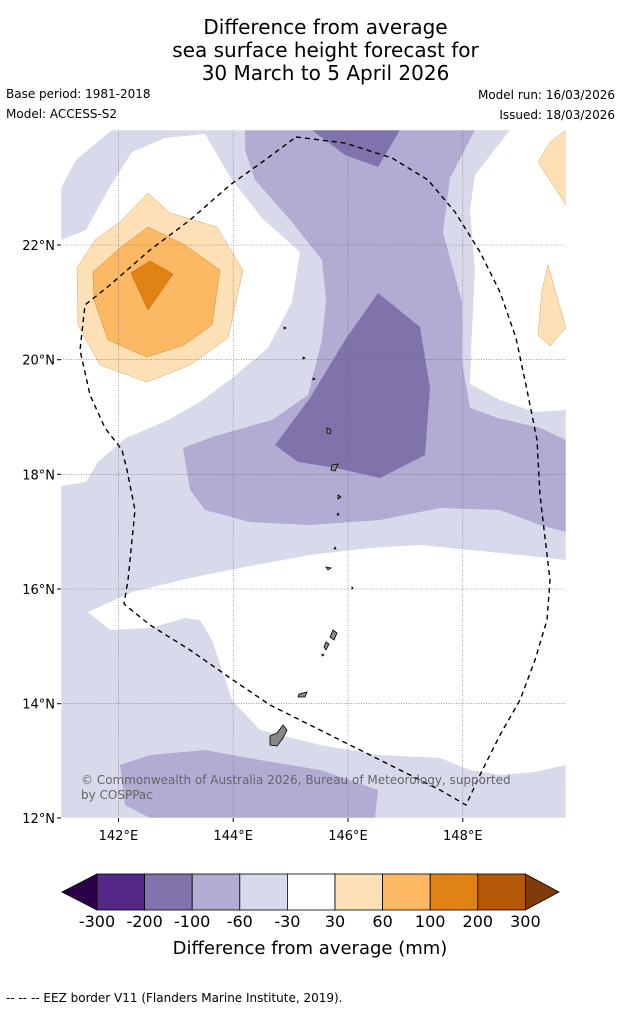  I want to click on lat-label-14: 14°N, so click(38, 705).